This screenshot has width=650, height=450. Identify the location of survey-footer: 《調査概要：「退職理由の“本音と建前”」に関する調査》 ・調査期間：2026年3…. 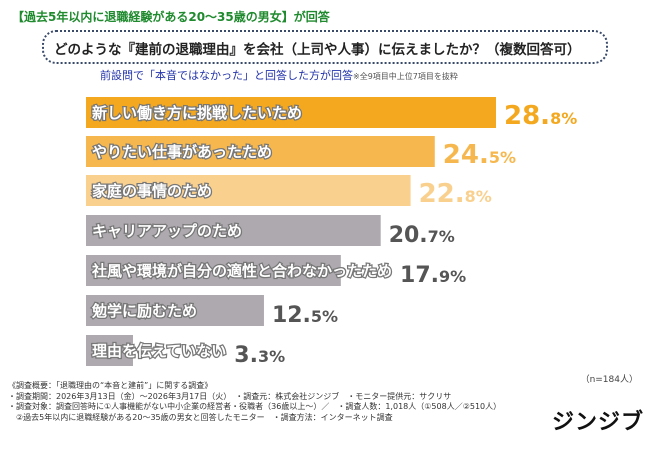
(275, 402).